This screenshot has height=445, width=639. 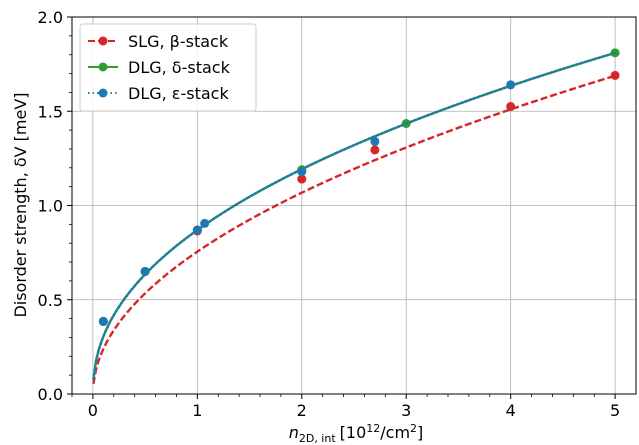 I want to click on x-tick-label-4: 4, so click(x=511, y=410).